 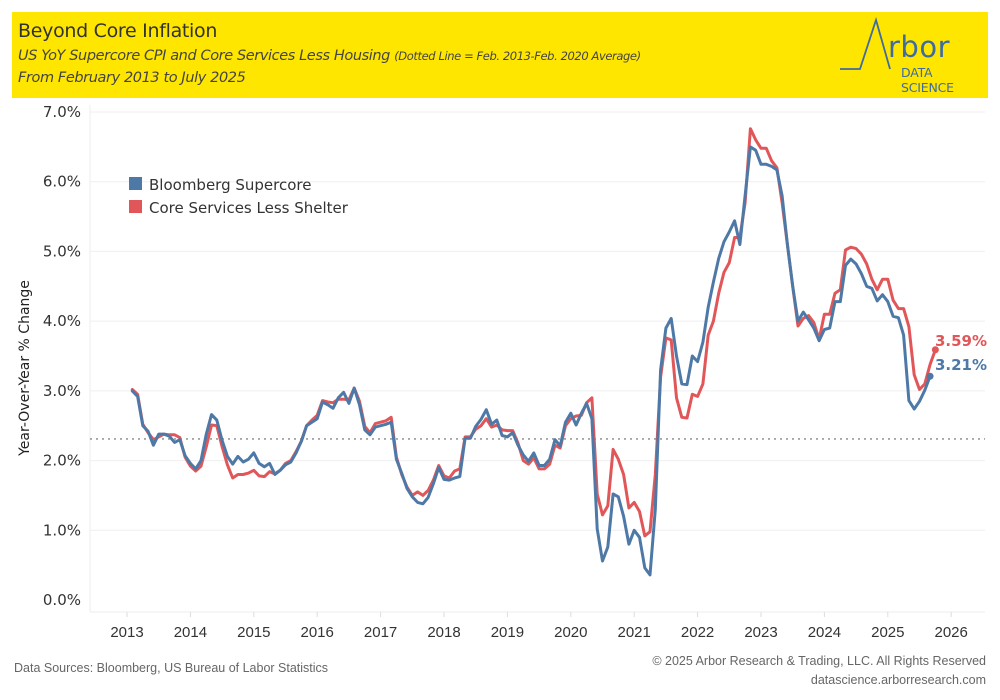 What do you see at coordinates (760, 632) in the screenshot?
I see `x-tick-label: 2023` at bounding box center [760, 632].